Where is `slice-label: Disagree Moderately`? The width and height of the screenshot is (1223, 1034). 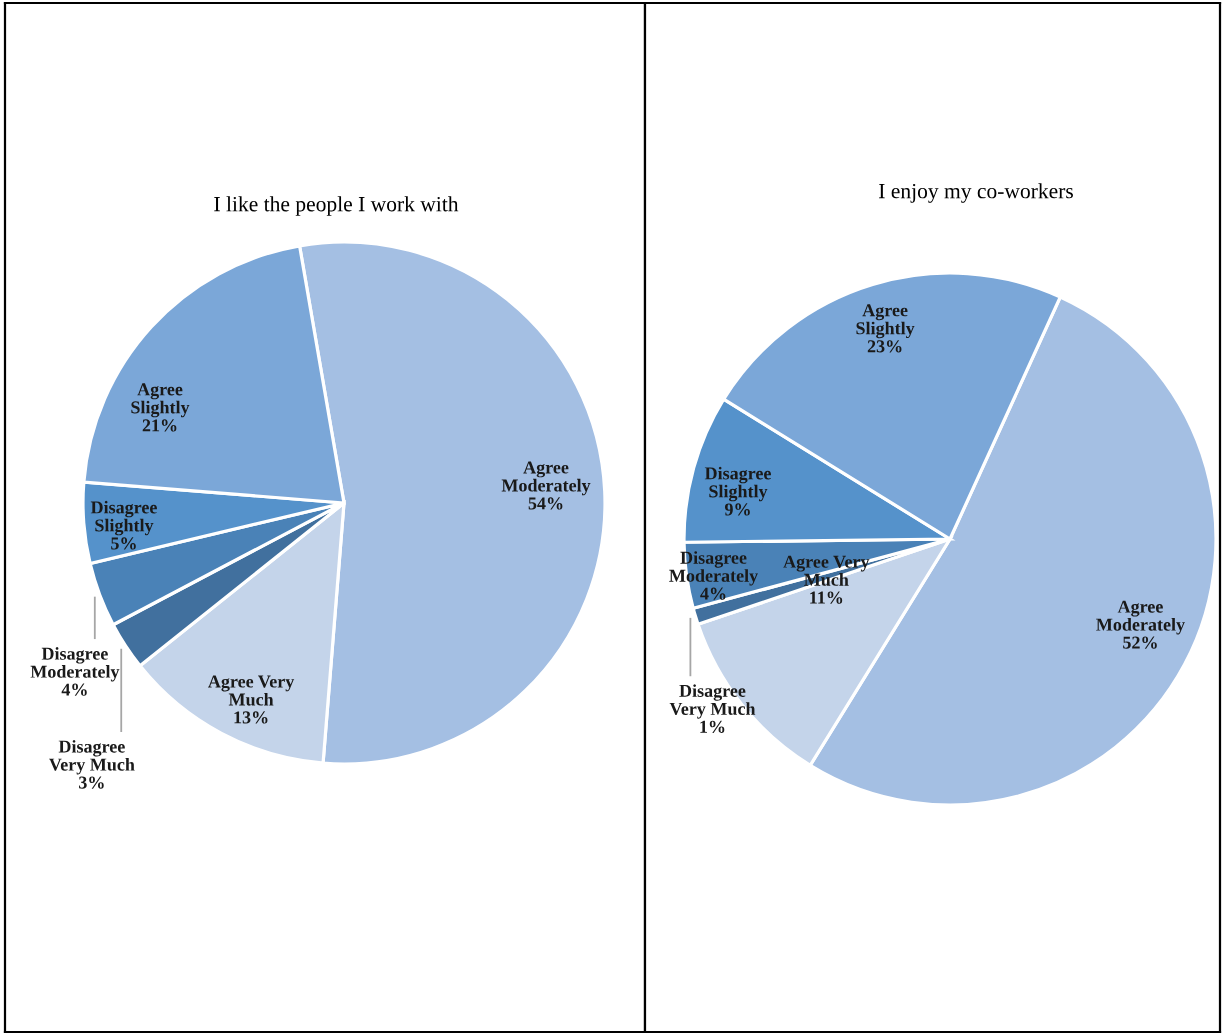 slice-label: Disagree Moderately is located at coordinates (75, 664).